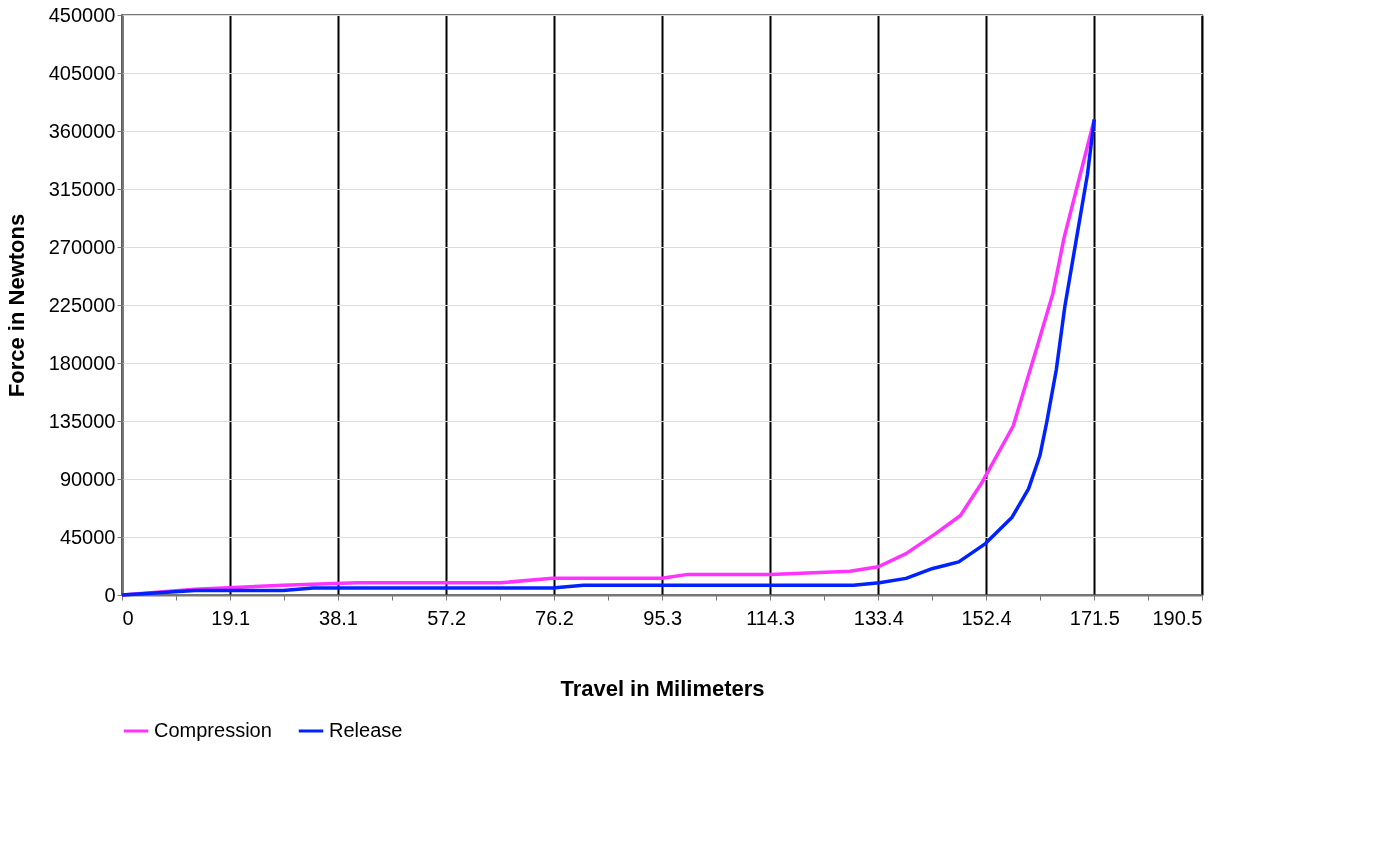  I want to click on x-tick-label: 190.5, so click(1177, 617).